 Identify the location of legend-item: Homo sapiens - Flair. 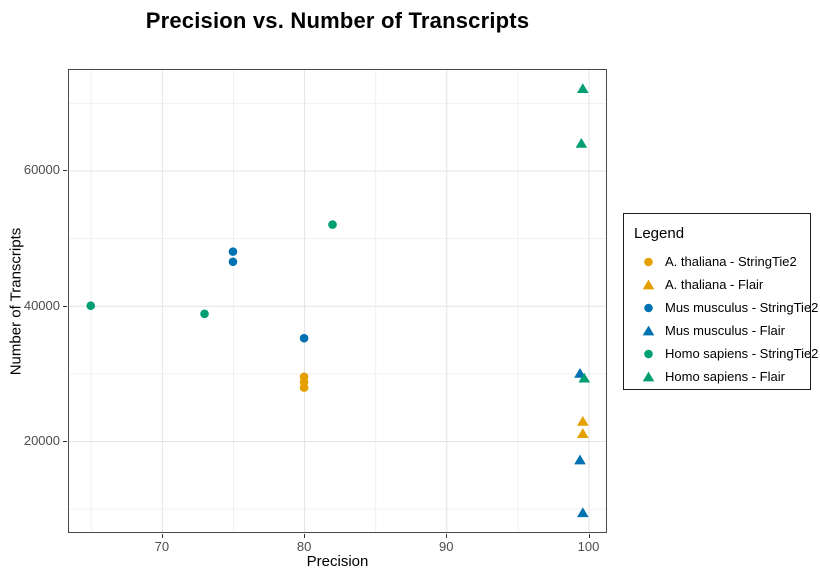
(717, 376).